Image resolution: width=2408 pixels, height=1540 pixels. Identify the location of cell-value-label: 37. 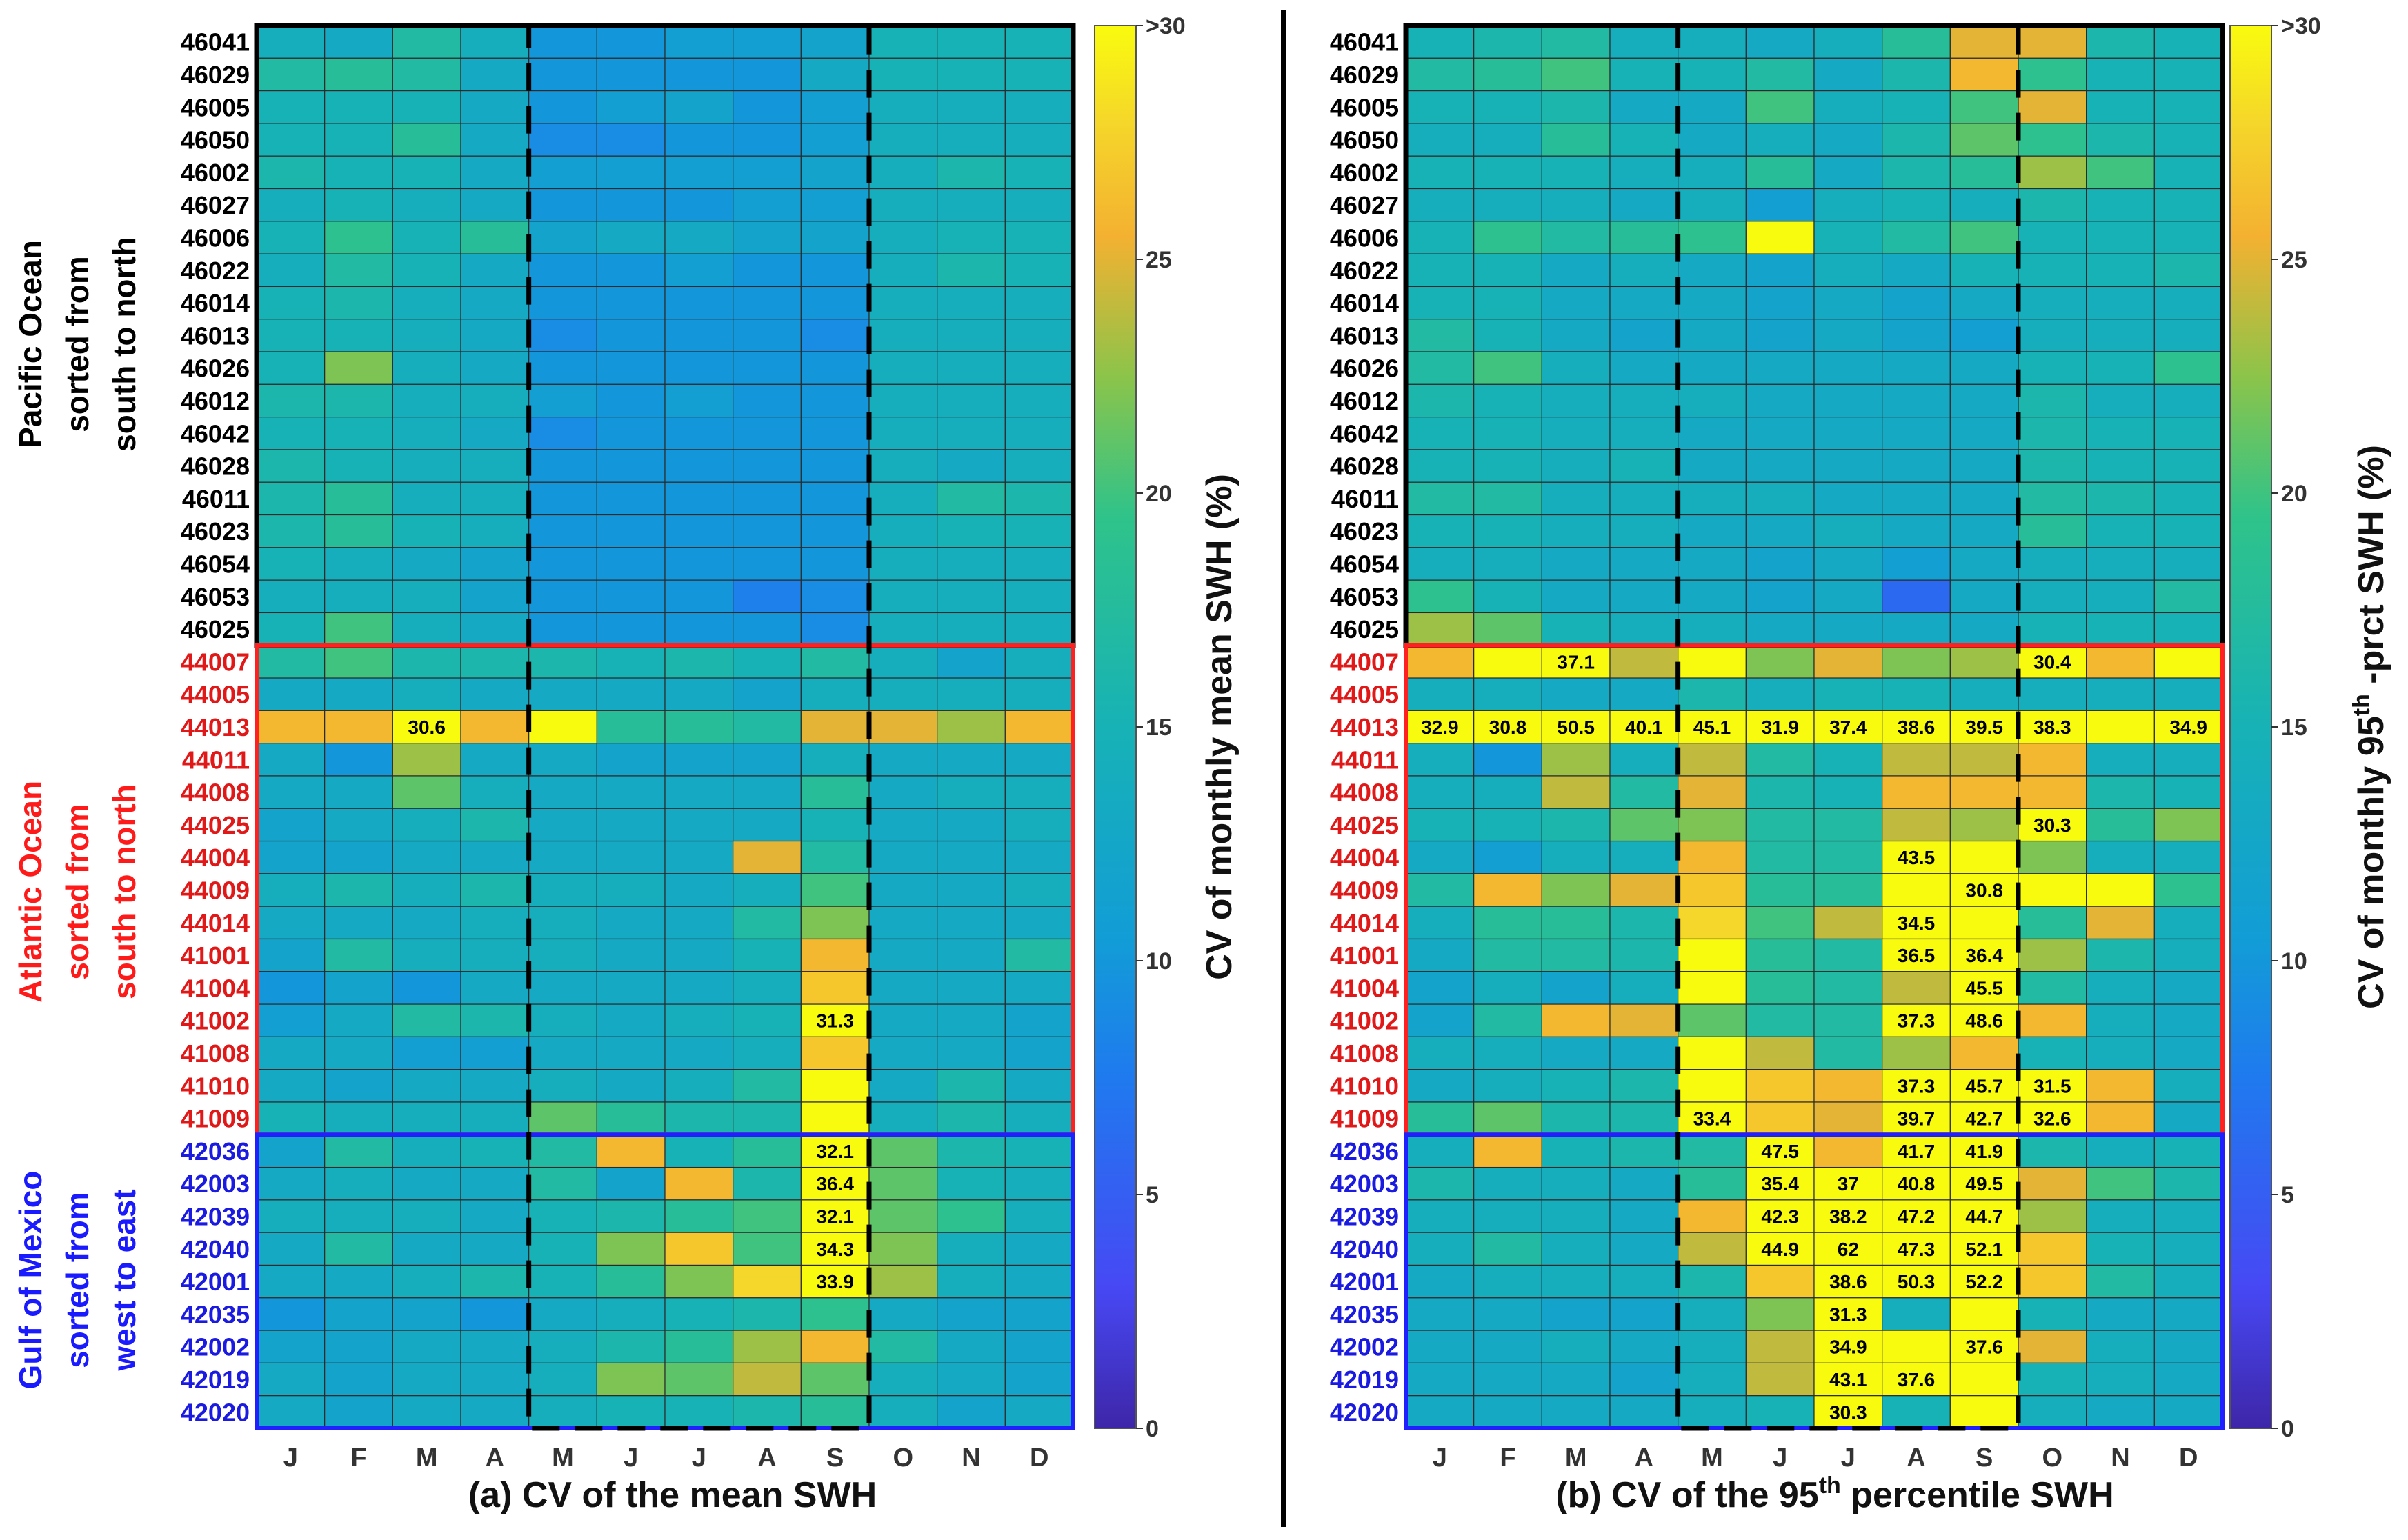
(1848, 1183).